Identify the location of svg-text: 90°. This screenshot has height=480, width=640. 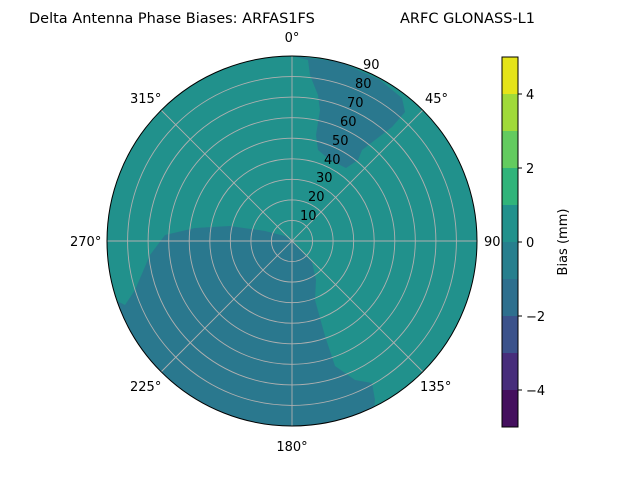
(495, 242).